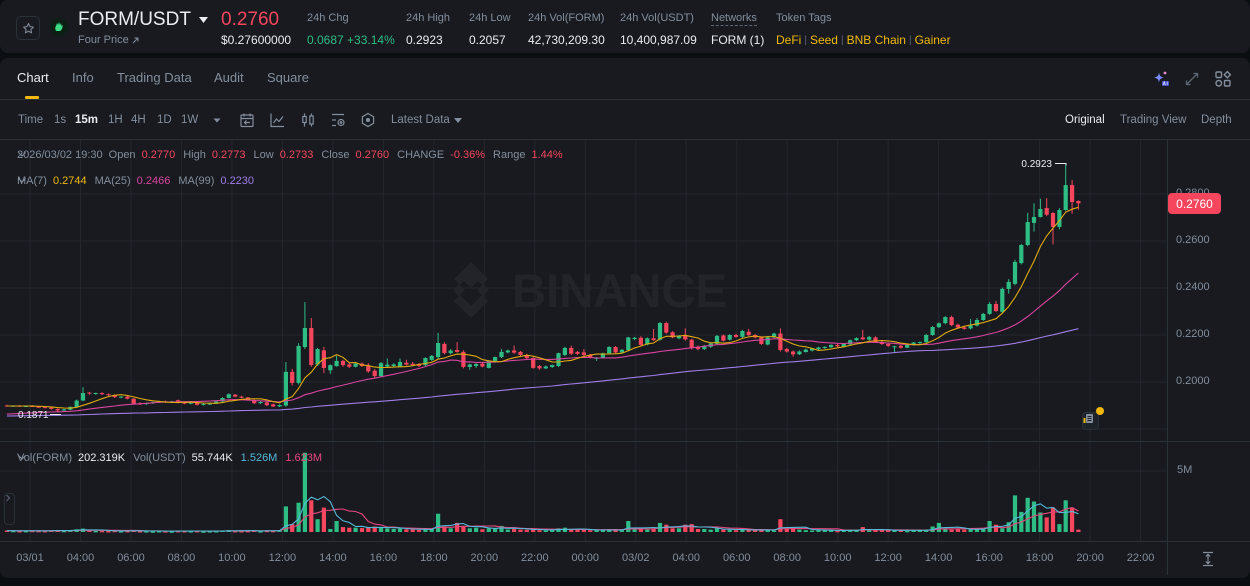  What do you see at coordinates (1223, 79) in the screenshot?
I see `layout-button` at bounding box center [1223, 79].